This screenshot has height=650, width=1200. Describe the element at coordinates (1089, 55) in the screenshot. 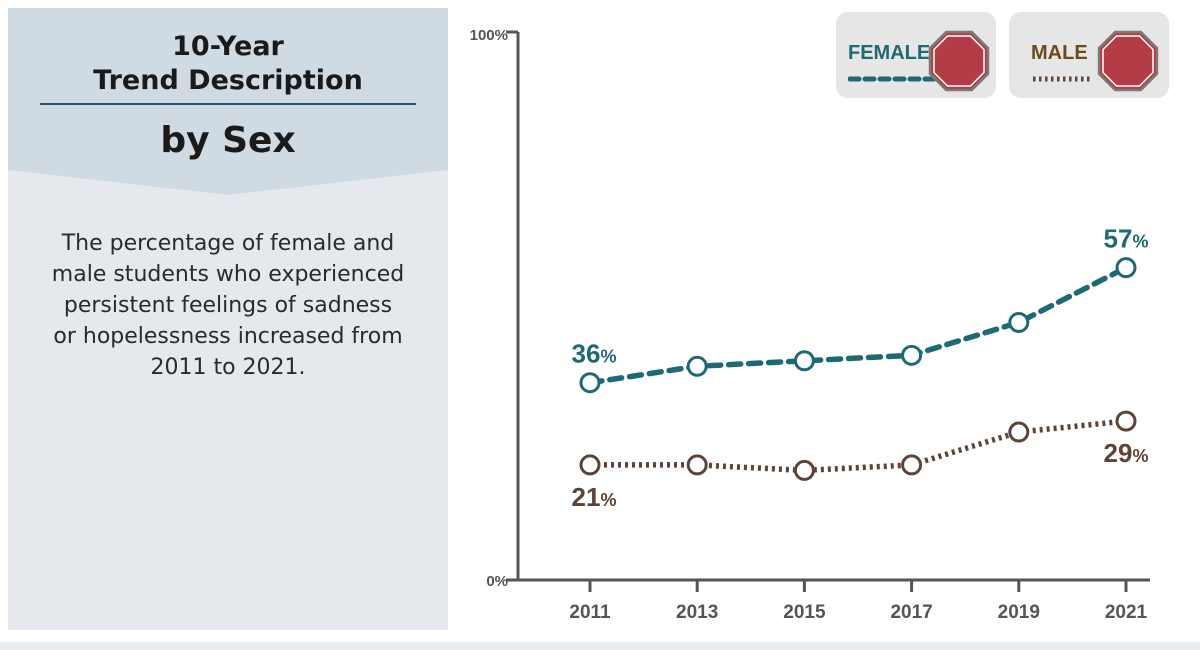

I see `legend-male: MALE` at that location.